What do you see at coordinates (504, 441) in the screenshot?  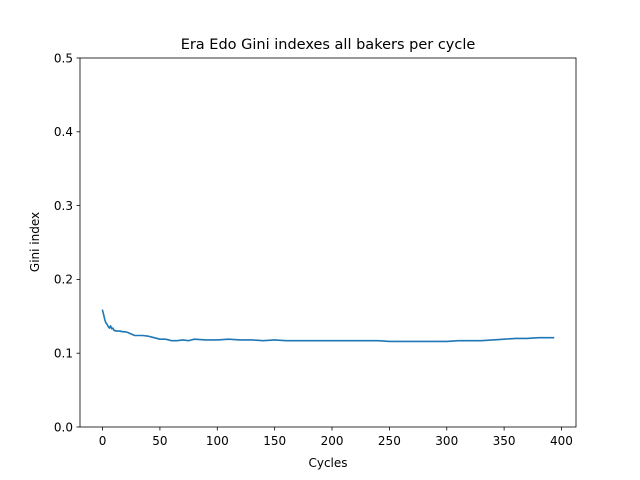 I see `x-tick-label: 350` at bounding box center [504, 441].